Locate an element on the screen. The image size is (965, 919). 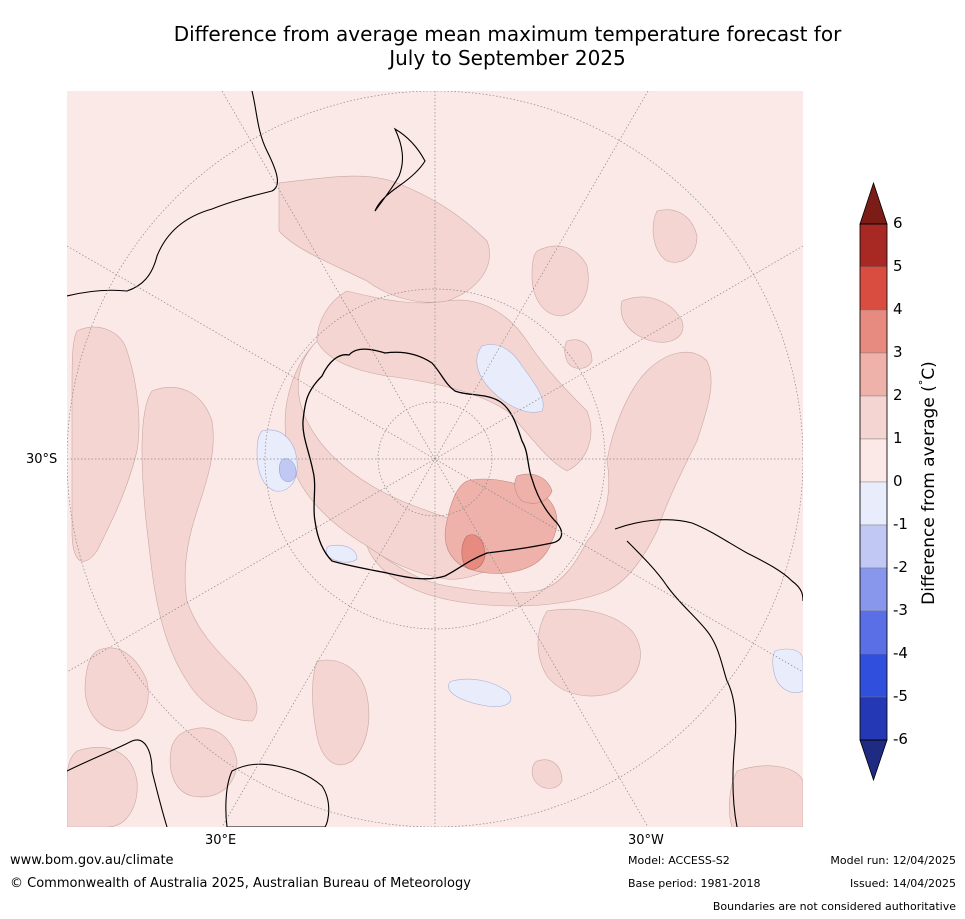
base-period: Base period: 1981-2018 is located at coordinates (694, 883).